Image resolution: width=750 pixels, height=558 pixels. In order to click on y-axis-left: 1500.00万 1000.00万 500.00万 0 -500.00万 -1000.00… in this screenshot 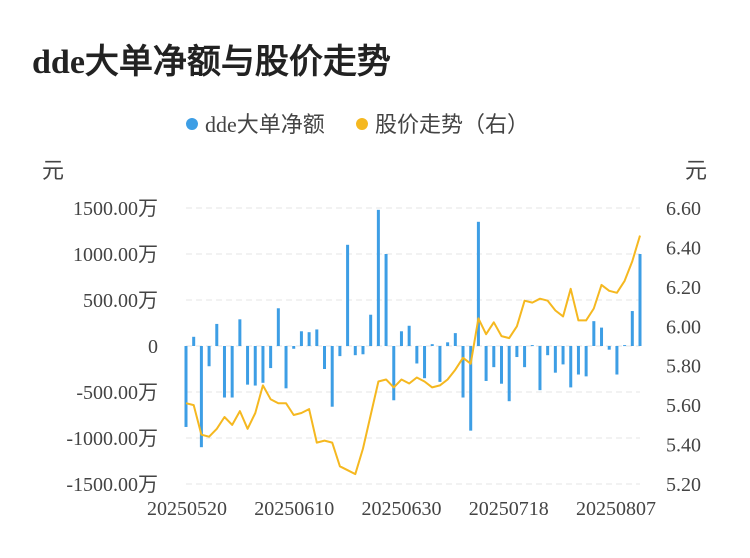, I will do `click(112, 347)`.